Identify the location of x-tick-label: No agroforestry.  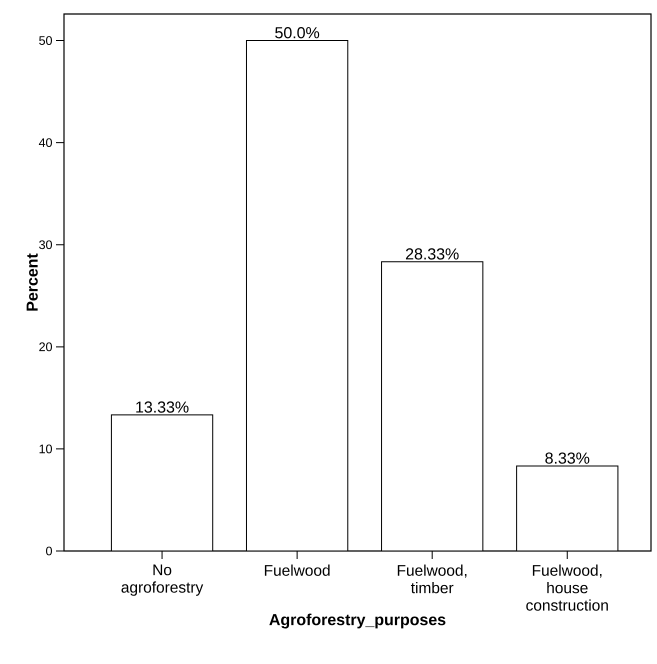
(163, 580).